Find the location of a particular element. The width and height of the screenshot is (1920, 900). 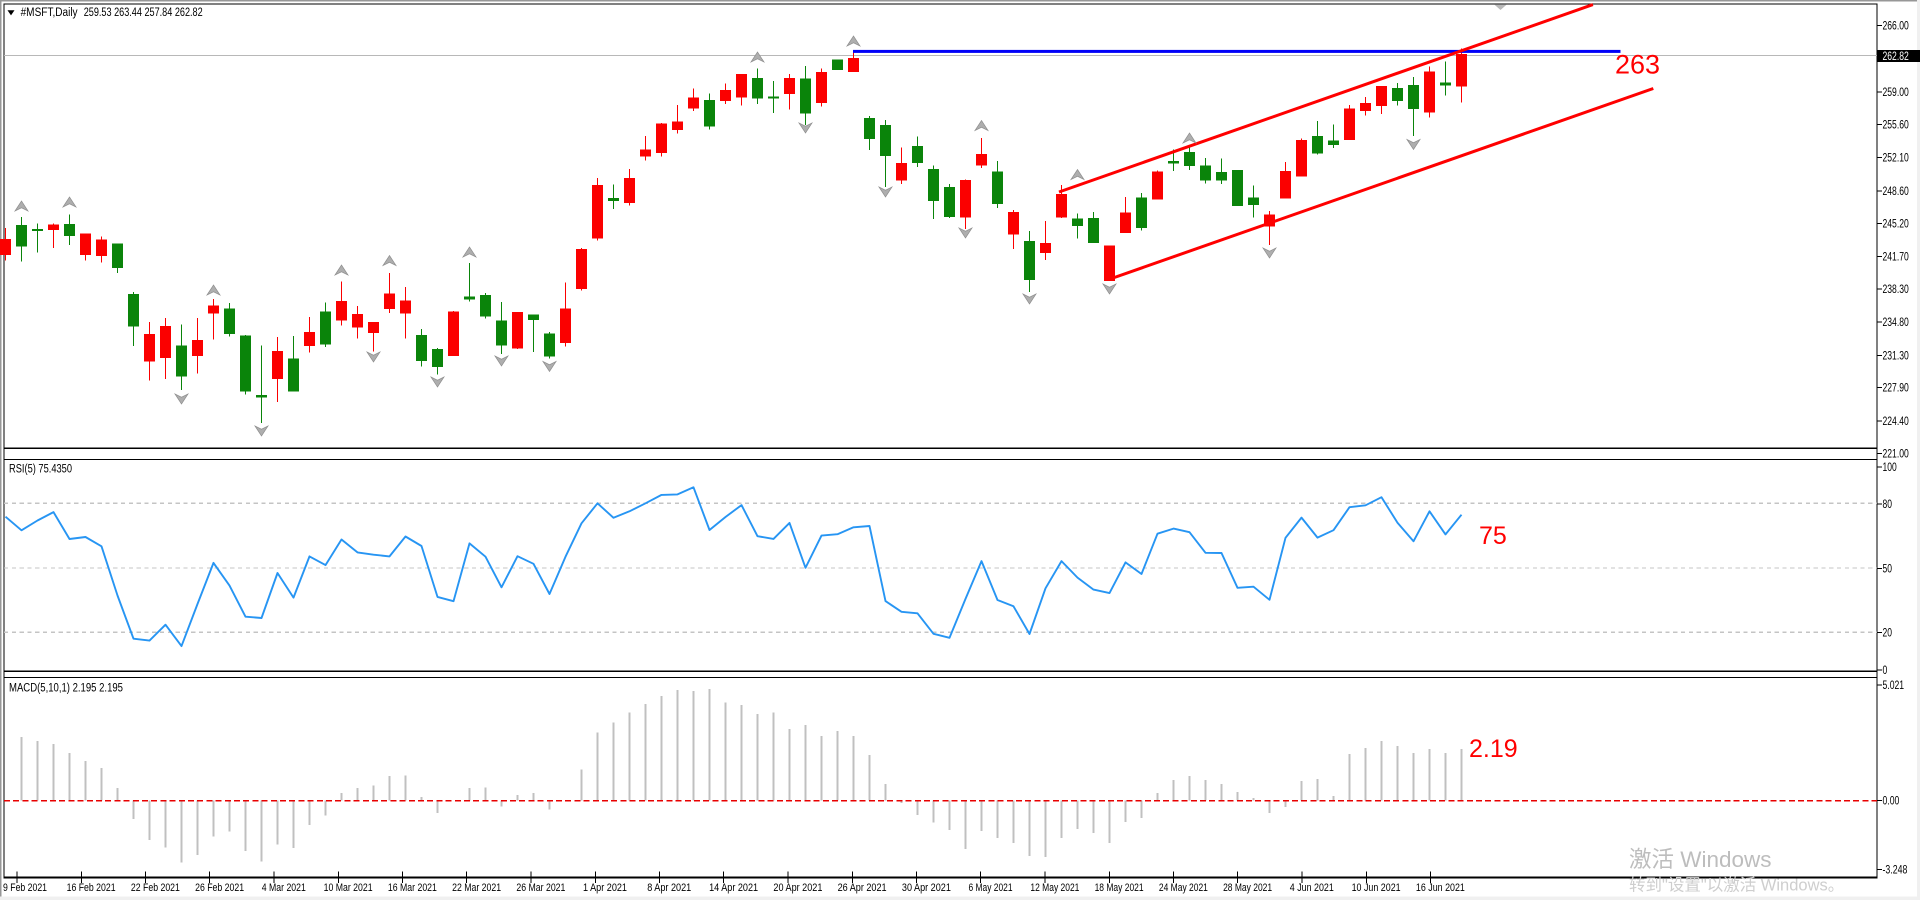

svg-text: 18 May 2021 is located at coordinates (1119, 888).